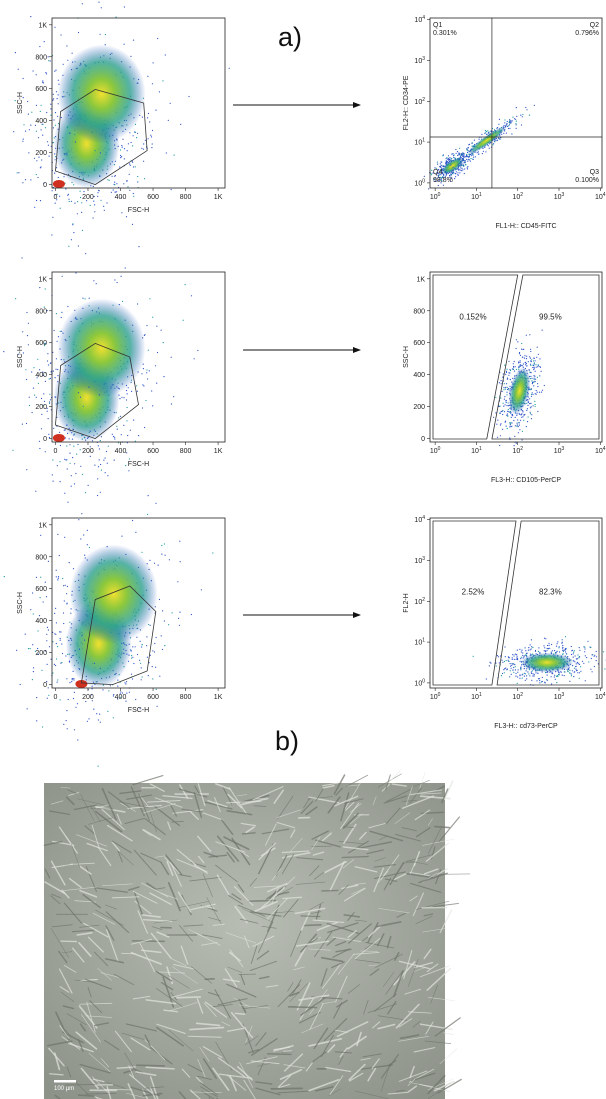 The image size is (606, 1099). I want to click on cell, so click(312, 925).